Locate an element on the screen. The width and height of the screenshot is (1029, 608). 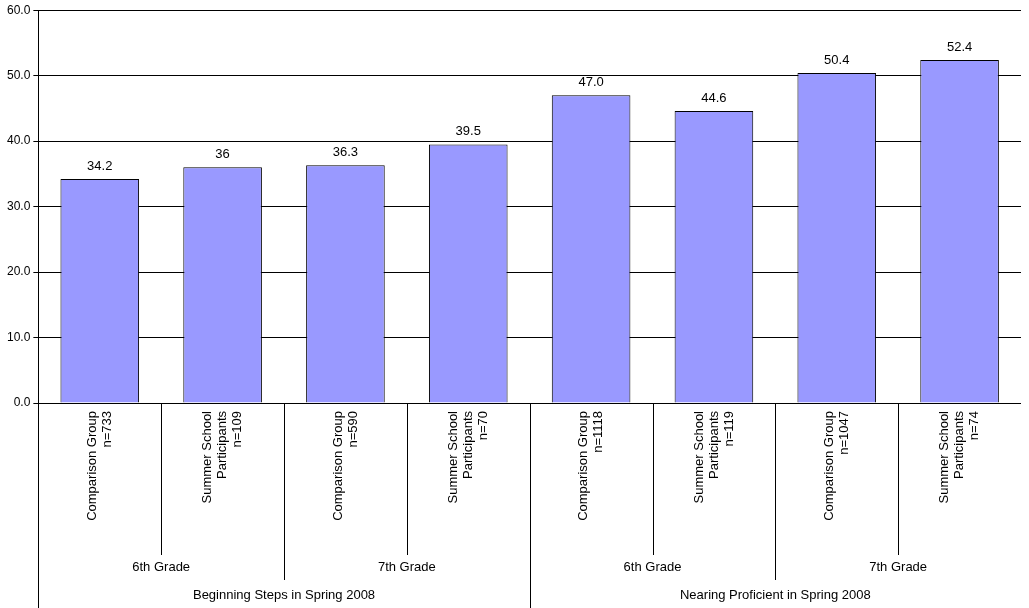
y-tick-label: 30.0 is located at coordinates (19, 205).